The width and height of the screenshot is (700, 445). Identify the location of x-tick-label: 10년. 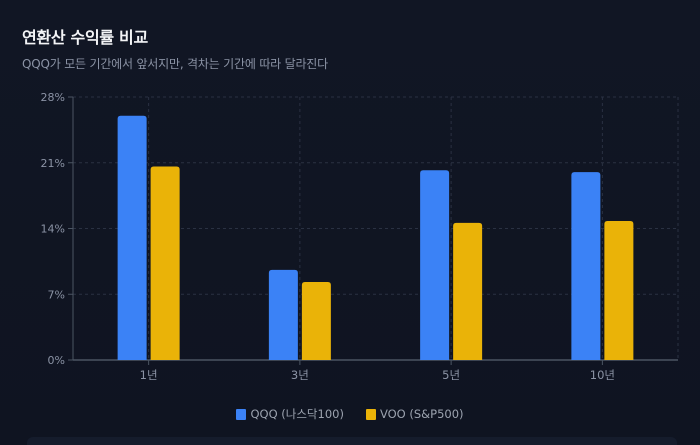
(602, 375).